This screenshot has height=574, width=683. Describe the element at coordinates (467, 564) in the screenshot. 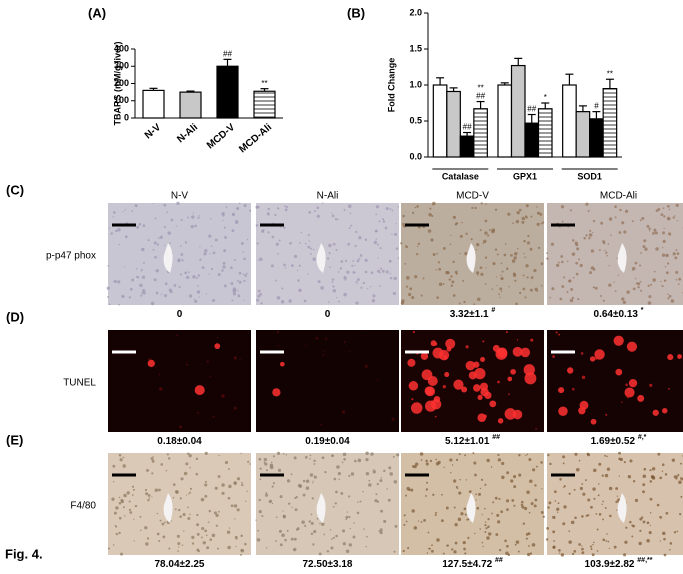

I see `quant-value: 127.5±4.72` at that location.